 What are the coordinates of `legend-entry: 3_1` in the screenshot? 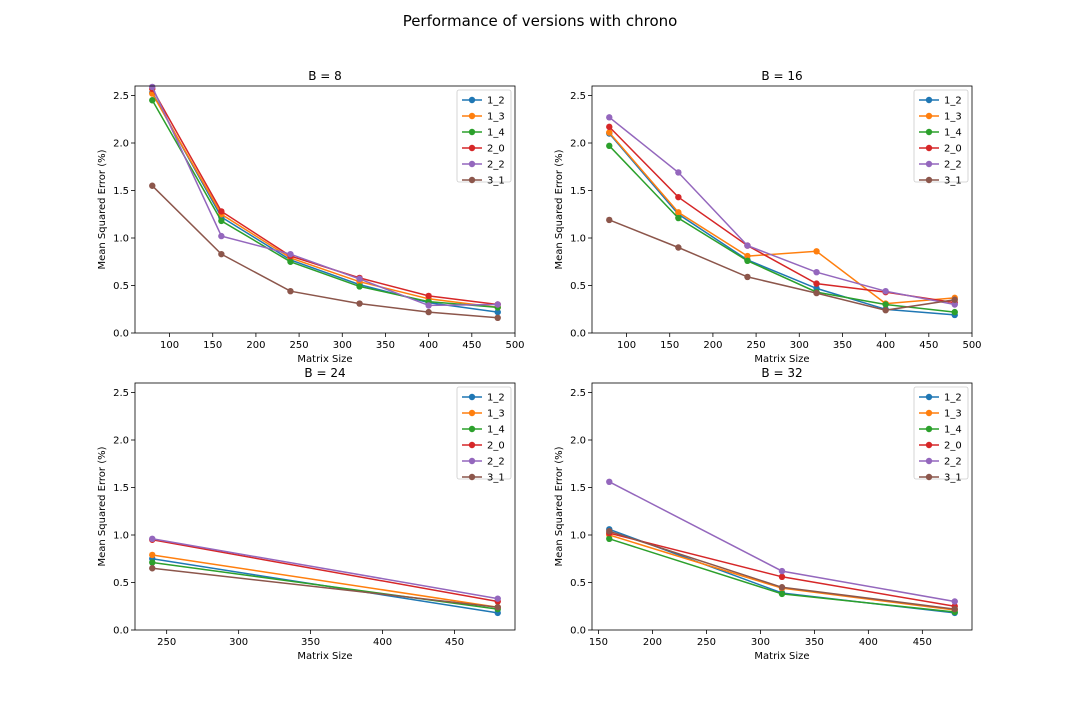 It's located at (483, 181).